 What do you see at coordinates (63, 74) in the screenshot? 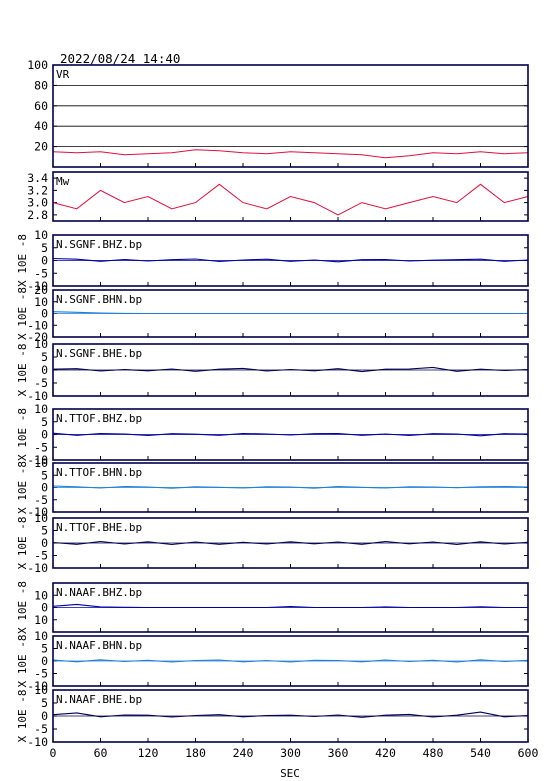
I see `panel-label: VR` at bounding box center [63, 74].